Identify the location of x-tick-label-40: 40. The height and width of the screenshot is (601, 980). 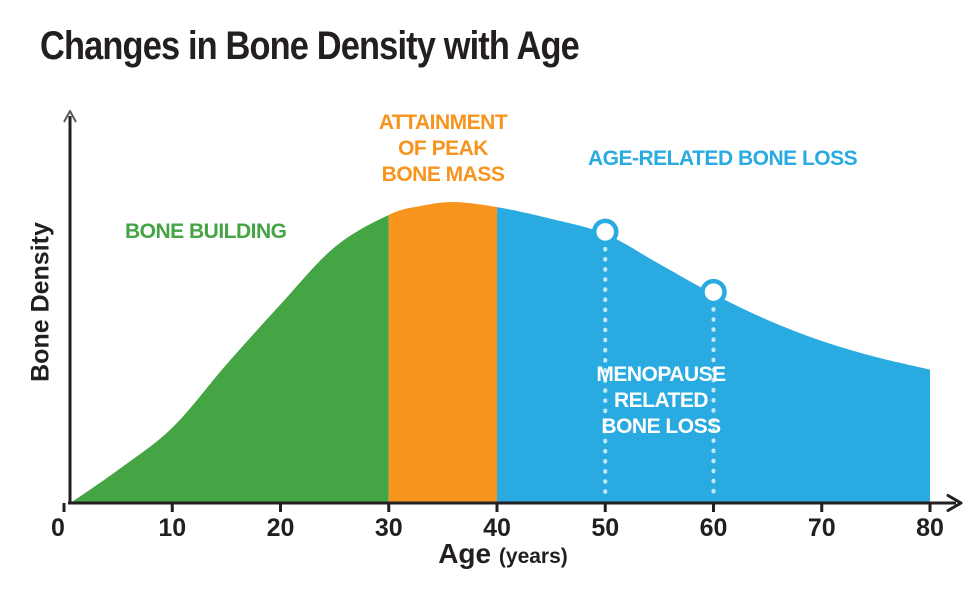
(497, 528).